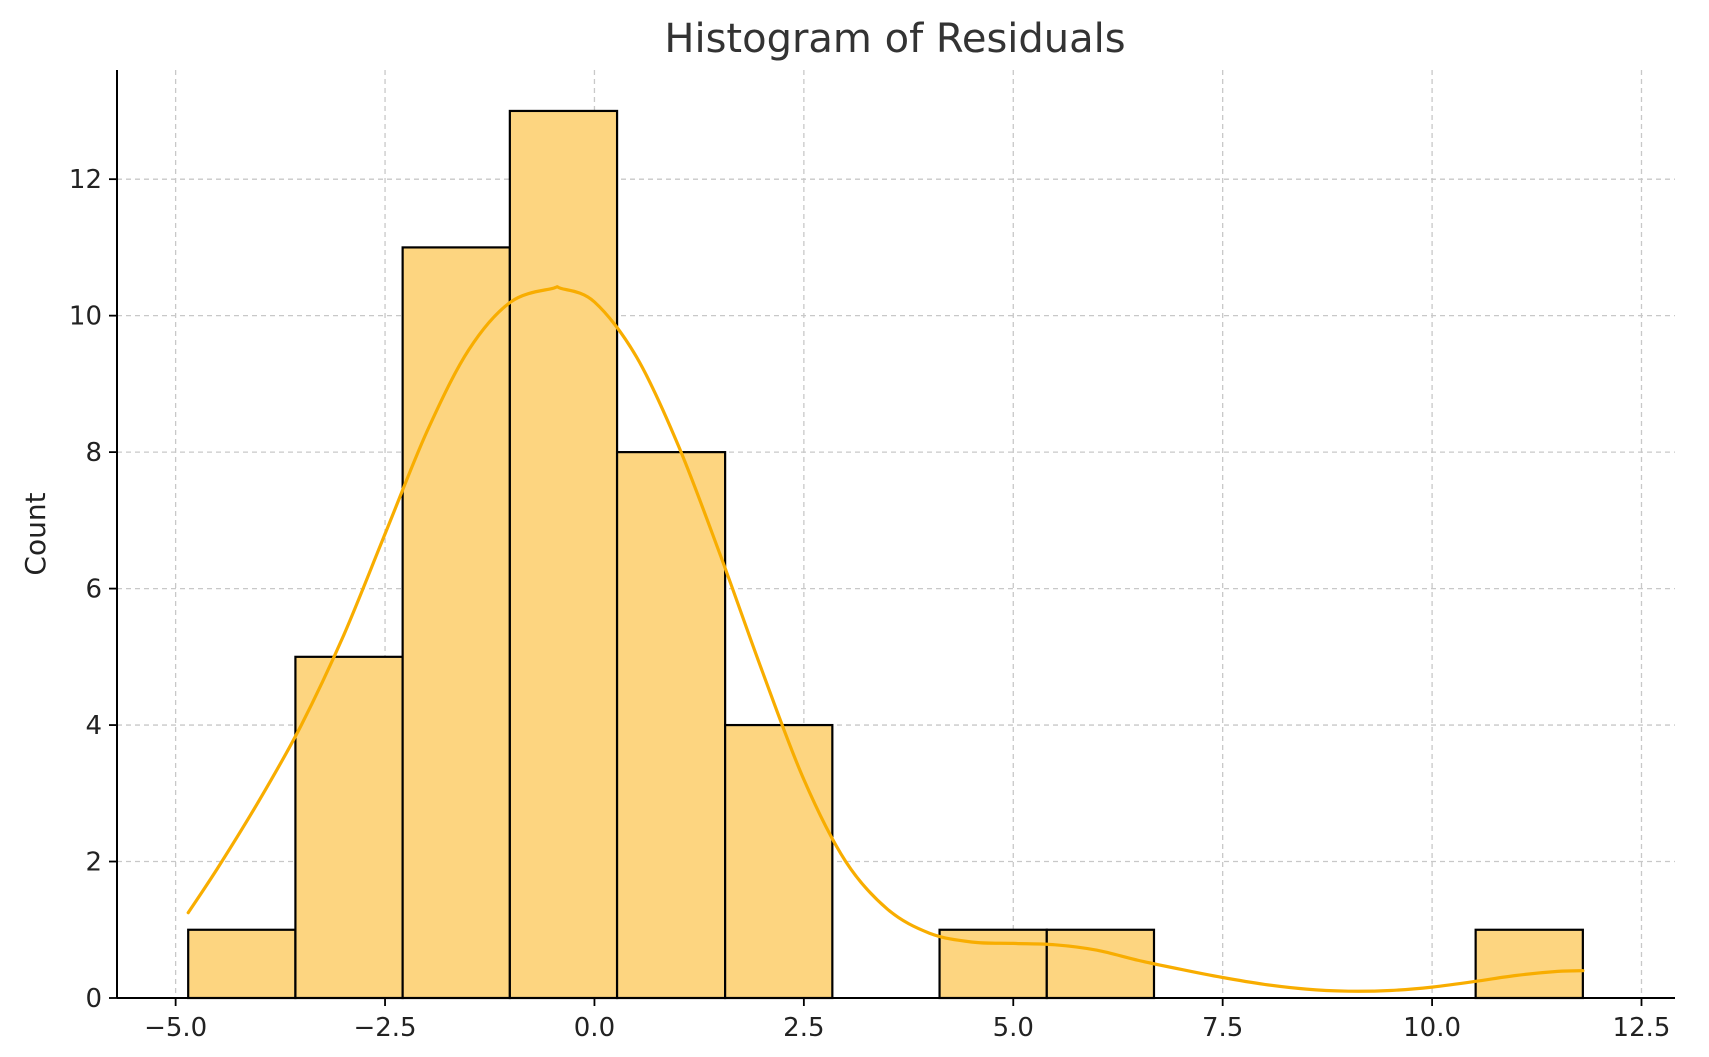 The width and height of the screenshot is (1709, 1057). What do you see at coordinates (907, 1020) in the screenshot?
I see `x-axis-ticks: −5.0 −2.5 0.0 2.5 5.0 7.5 10.0 12.5` at bounding box center [907, 1020].